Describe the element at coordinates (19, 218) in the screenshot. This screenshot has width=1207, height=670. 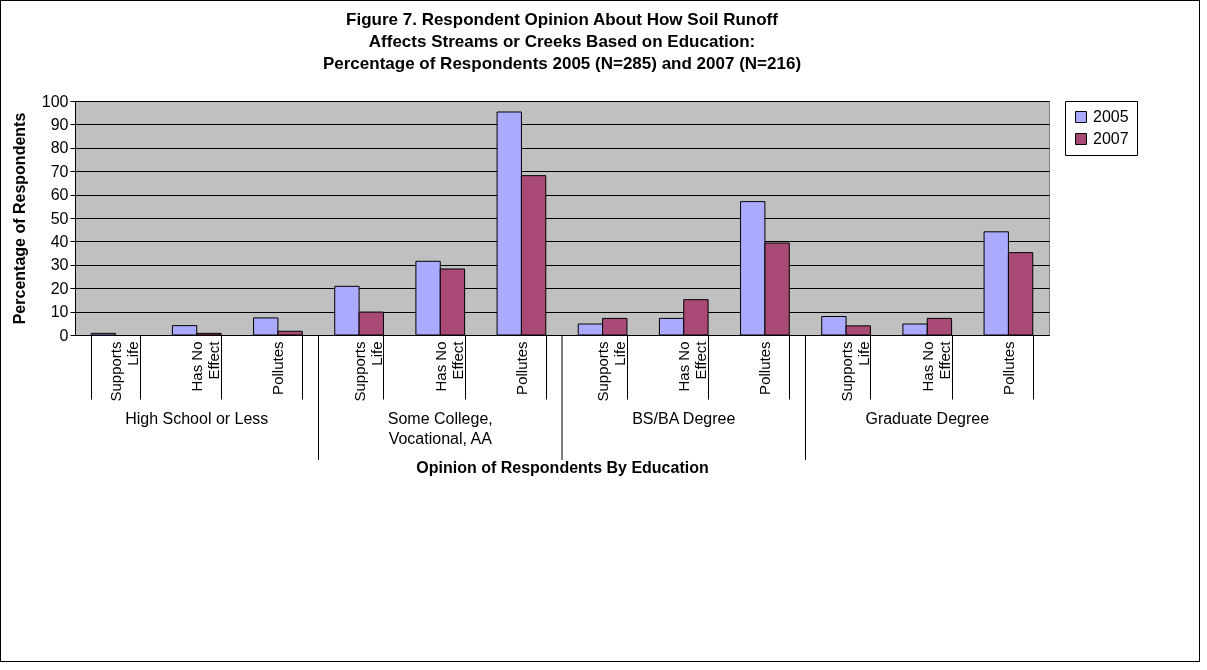
I see `y-axis-title: Percentage of Respondents` at that location.